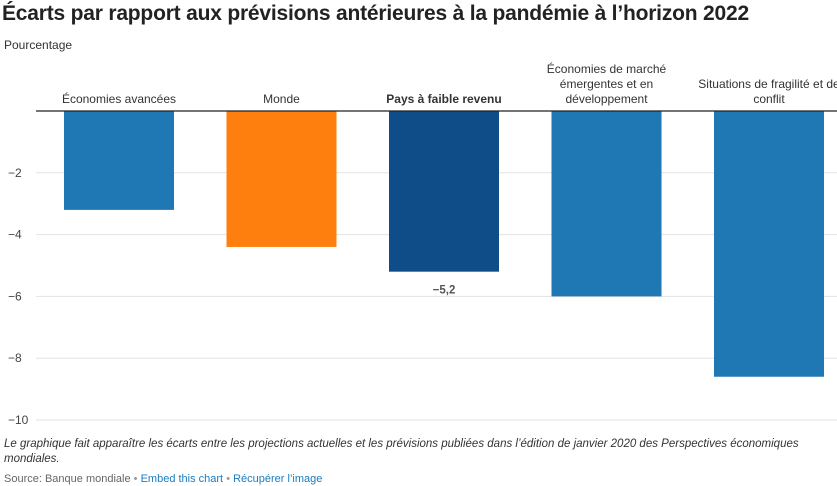 The width and height of the screenshot is (837, 486). I want to click on category-label: émergentes et en, so click(606, 84).